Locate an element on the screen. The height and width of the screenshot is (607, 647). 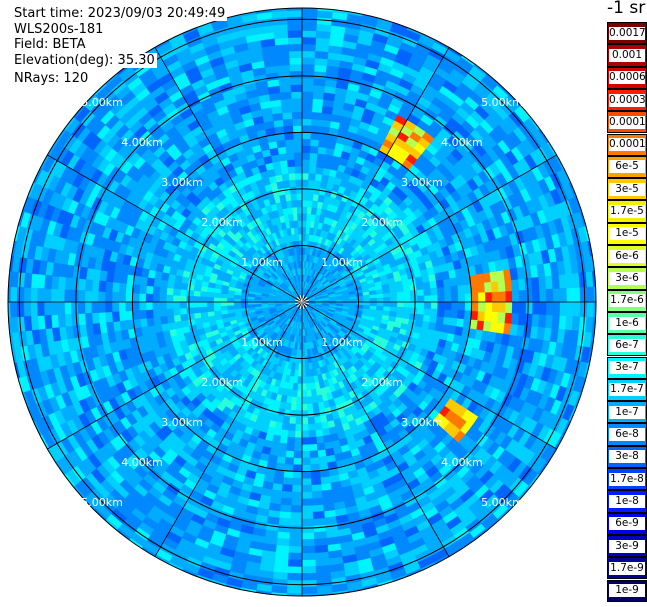
colorbar-label: 1e-8 is located at coordinates (627, 501).